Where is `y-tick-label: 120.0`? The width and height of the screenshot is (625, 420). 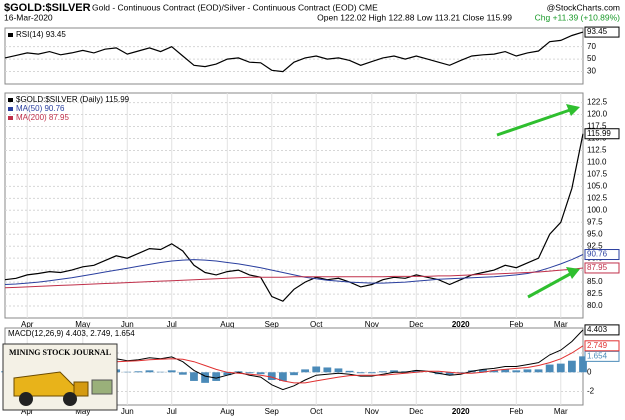
y-tick-label: 120.0 is located at coordinates (597, 114).